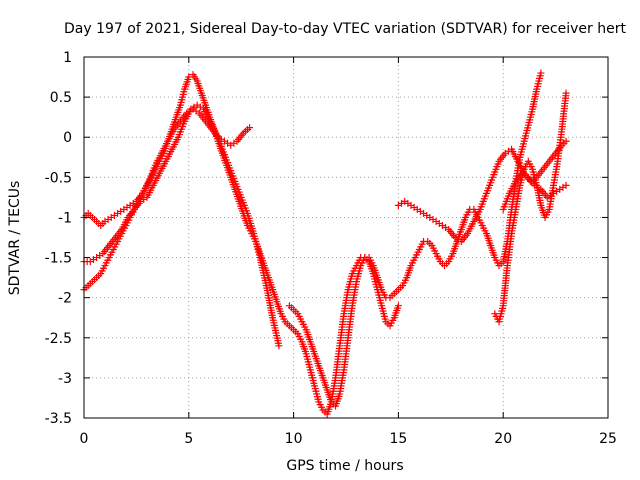  I want to click on y-tick-label: 0.5, so click(61, 98).